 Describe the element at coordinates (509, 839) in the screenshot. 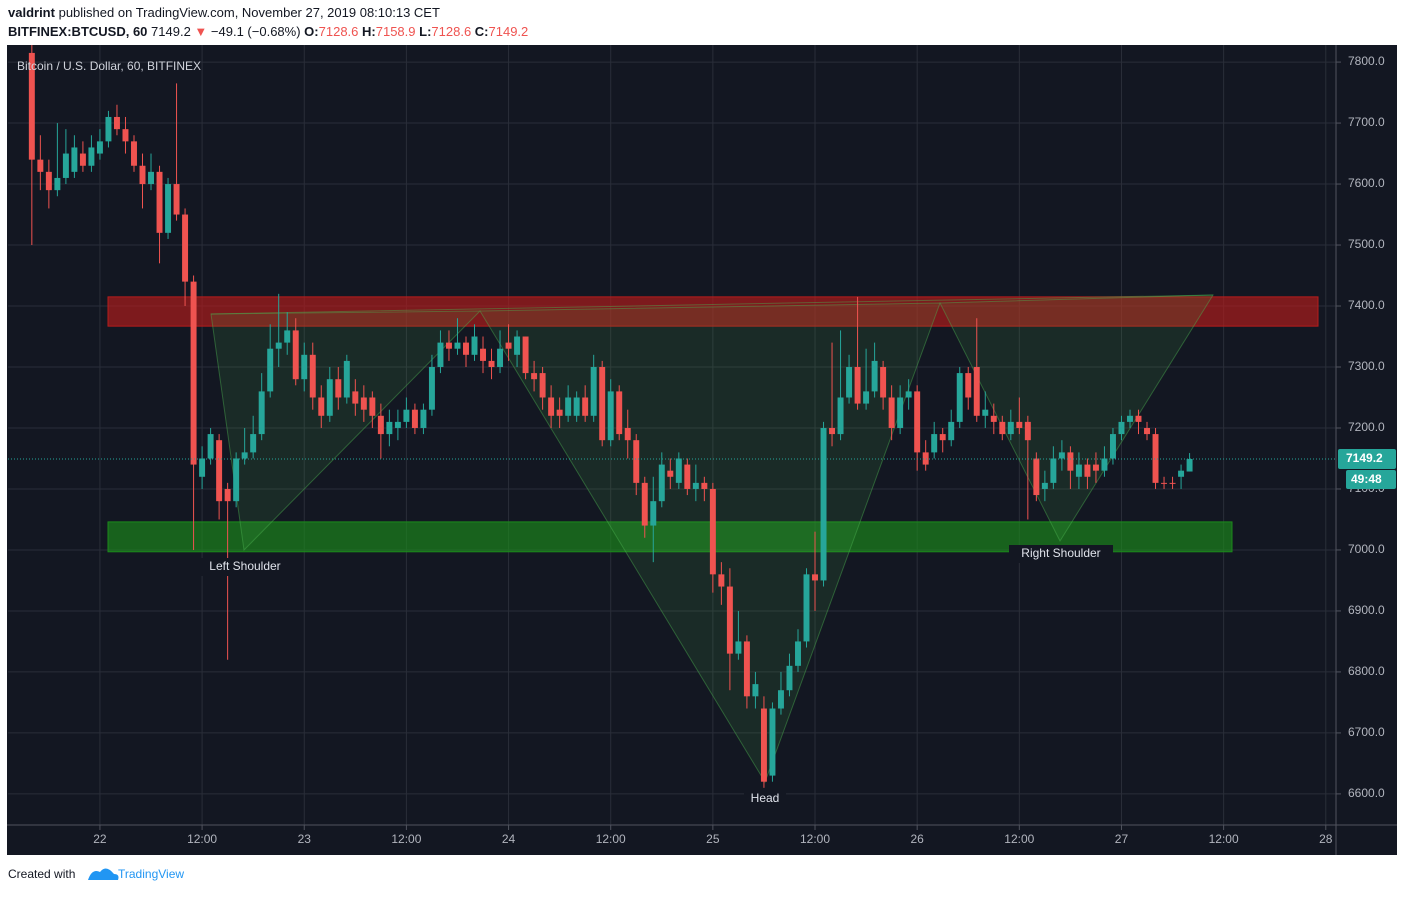

I see `x-tick-label: 24` at that location.